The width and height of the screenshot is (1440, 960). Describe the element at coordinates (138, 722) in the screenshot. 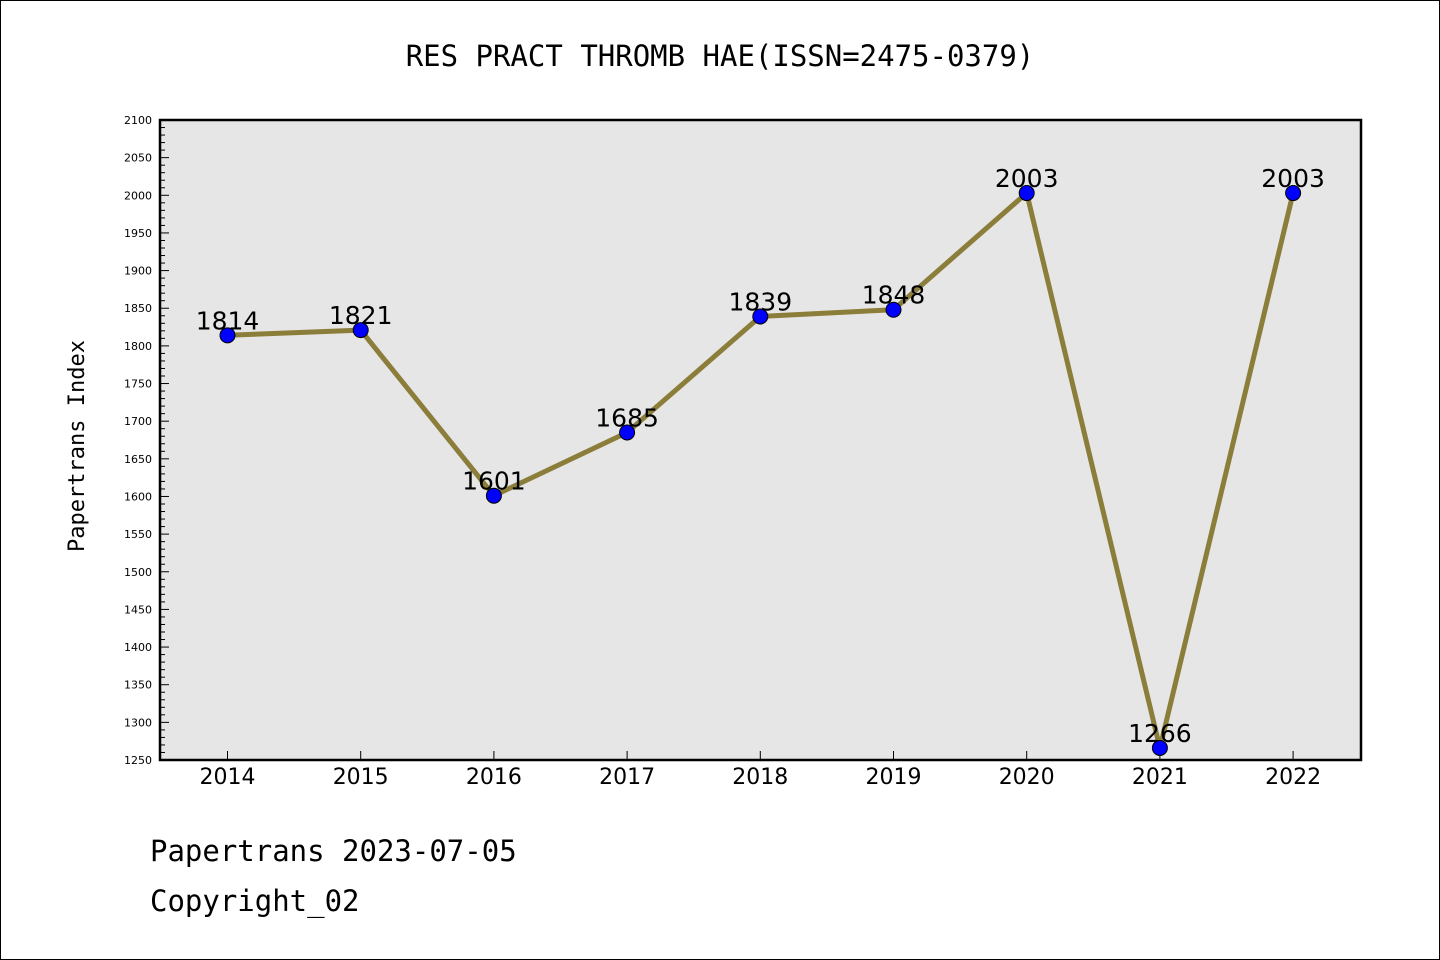

I see `y-tick-label: 1300` at that location.